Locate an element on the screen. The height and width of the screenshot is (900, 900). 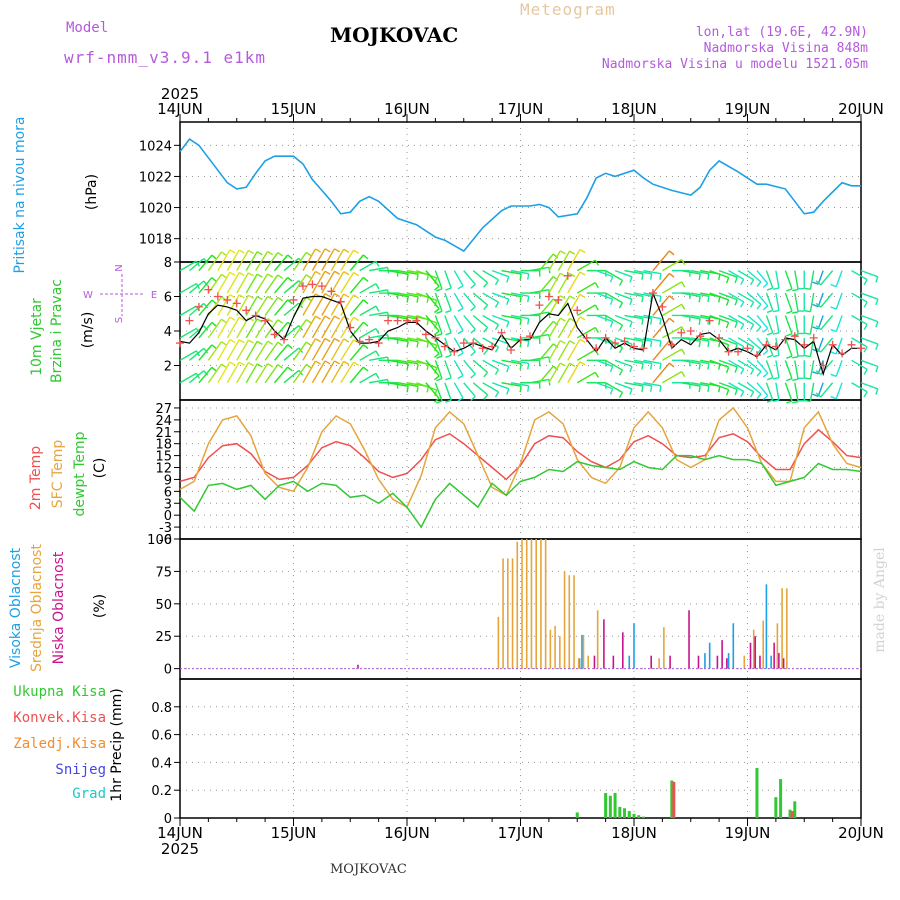
compass-s: S is located at coordinates (119, 320).